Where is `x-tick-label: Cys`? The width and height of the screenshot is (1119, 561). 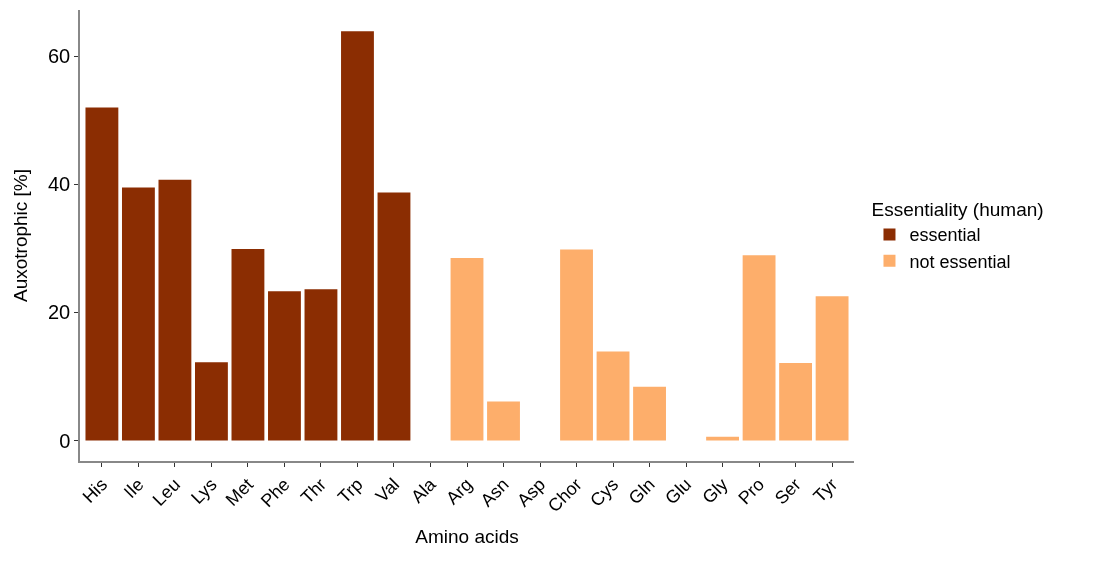 x-tick-label: Cys is located at coordinates (604, 492).